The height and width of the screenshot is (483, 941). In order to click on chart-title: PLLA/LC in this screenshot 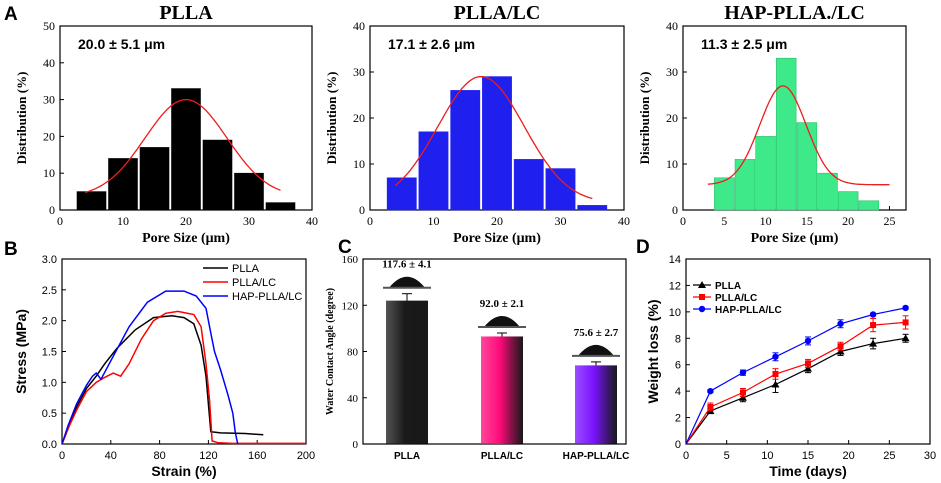, I will do `click(497, 13)`.